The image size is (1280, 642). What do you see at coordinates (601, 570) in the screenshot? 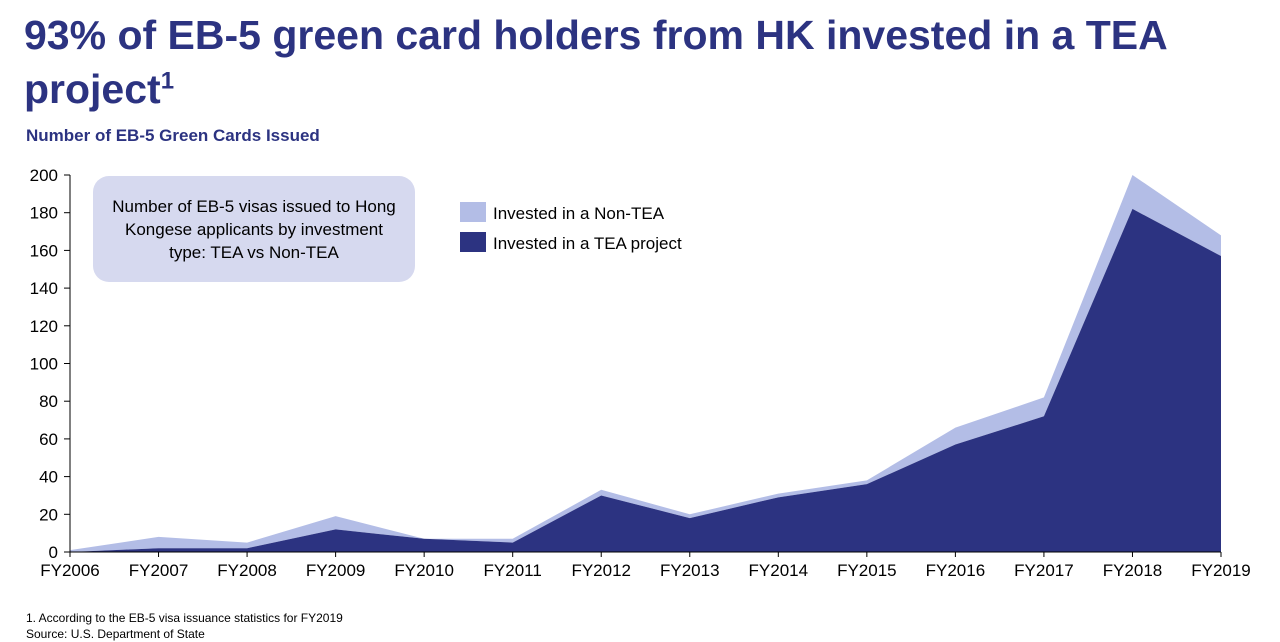
I see `x-tick-label: FY2012` at bounding box center [601, 570].